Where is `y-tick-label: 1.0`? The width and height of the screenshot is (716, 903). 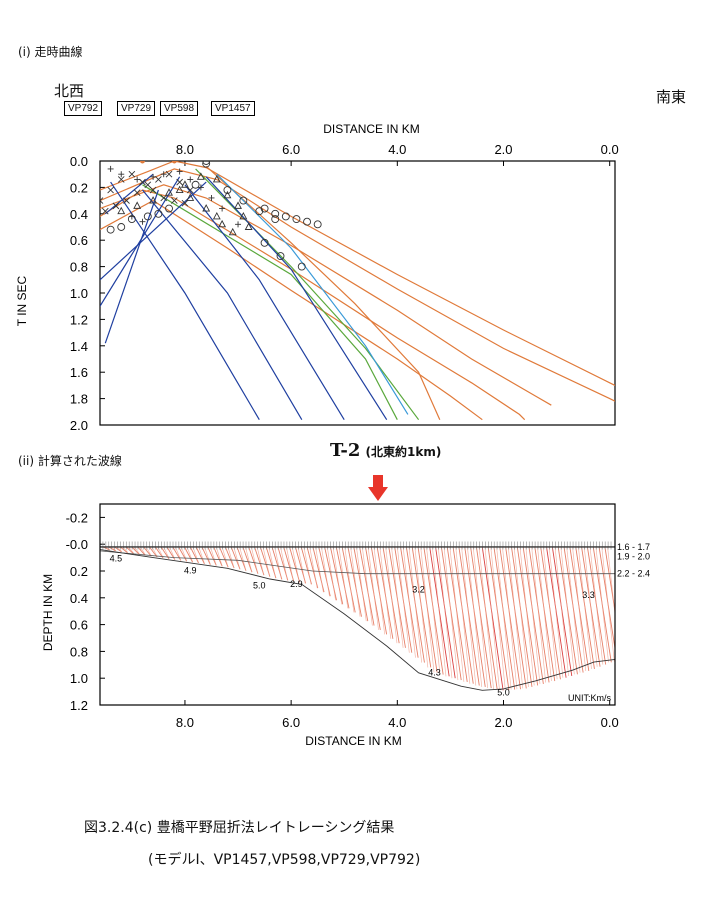
y-tick-label: 1.0 is located at coordinates (79, 293).